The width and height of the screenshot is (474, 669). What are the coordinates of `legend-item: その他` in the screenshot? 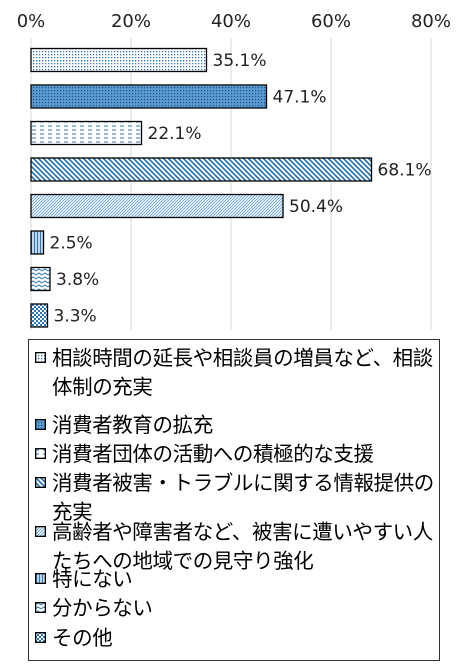 It's located at (236, 638).